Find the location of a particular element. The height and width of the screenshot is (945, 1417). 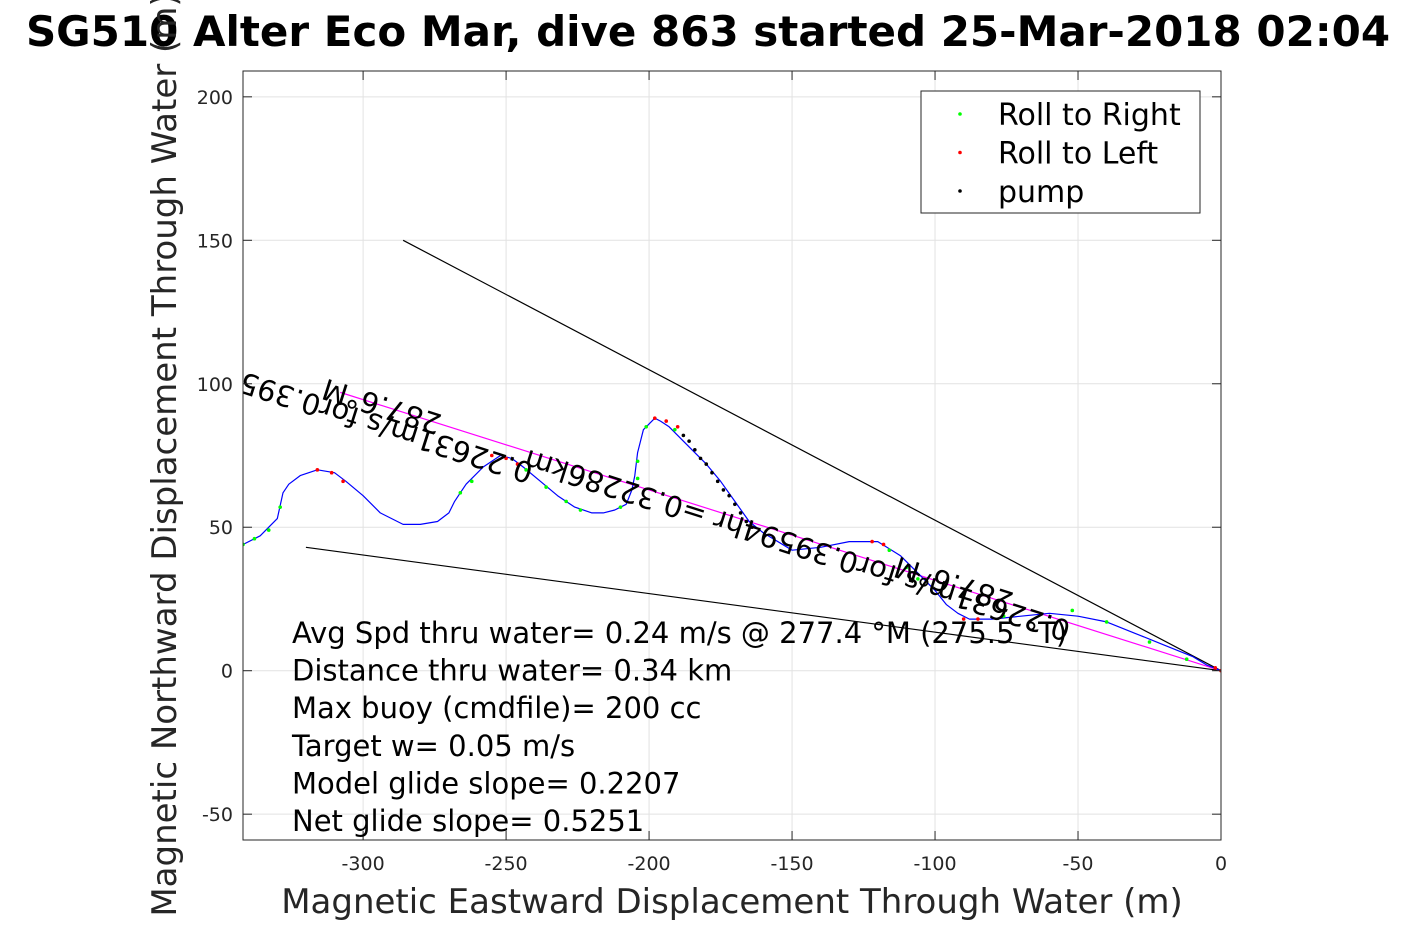

x-tick-label: -50 is located at coordinates (1077, 864).